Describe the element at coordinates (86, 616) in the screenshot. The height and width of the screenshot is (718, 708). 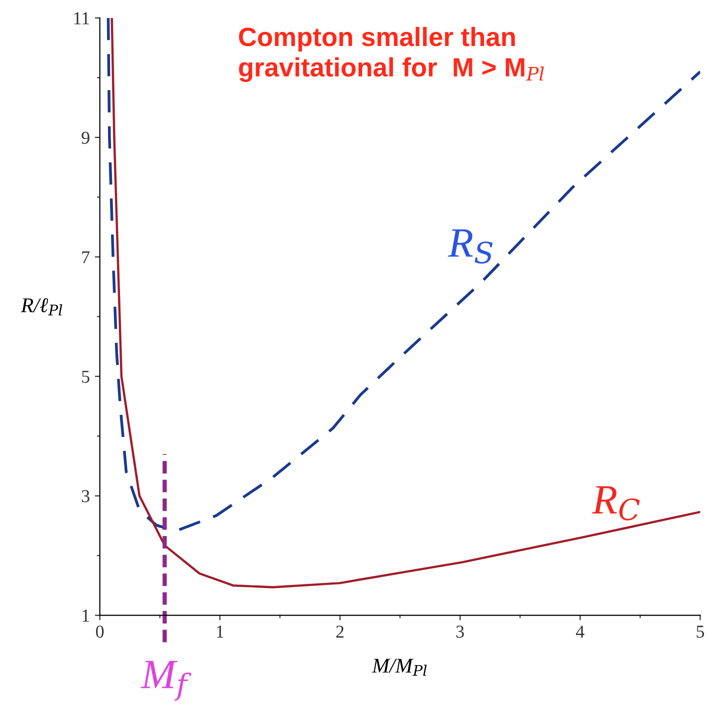
I see `y-tick-label: 1` at that location.